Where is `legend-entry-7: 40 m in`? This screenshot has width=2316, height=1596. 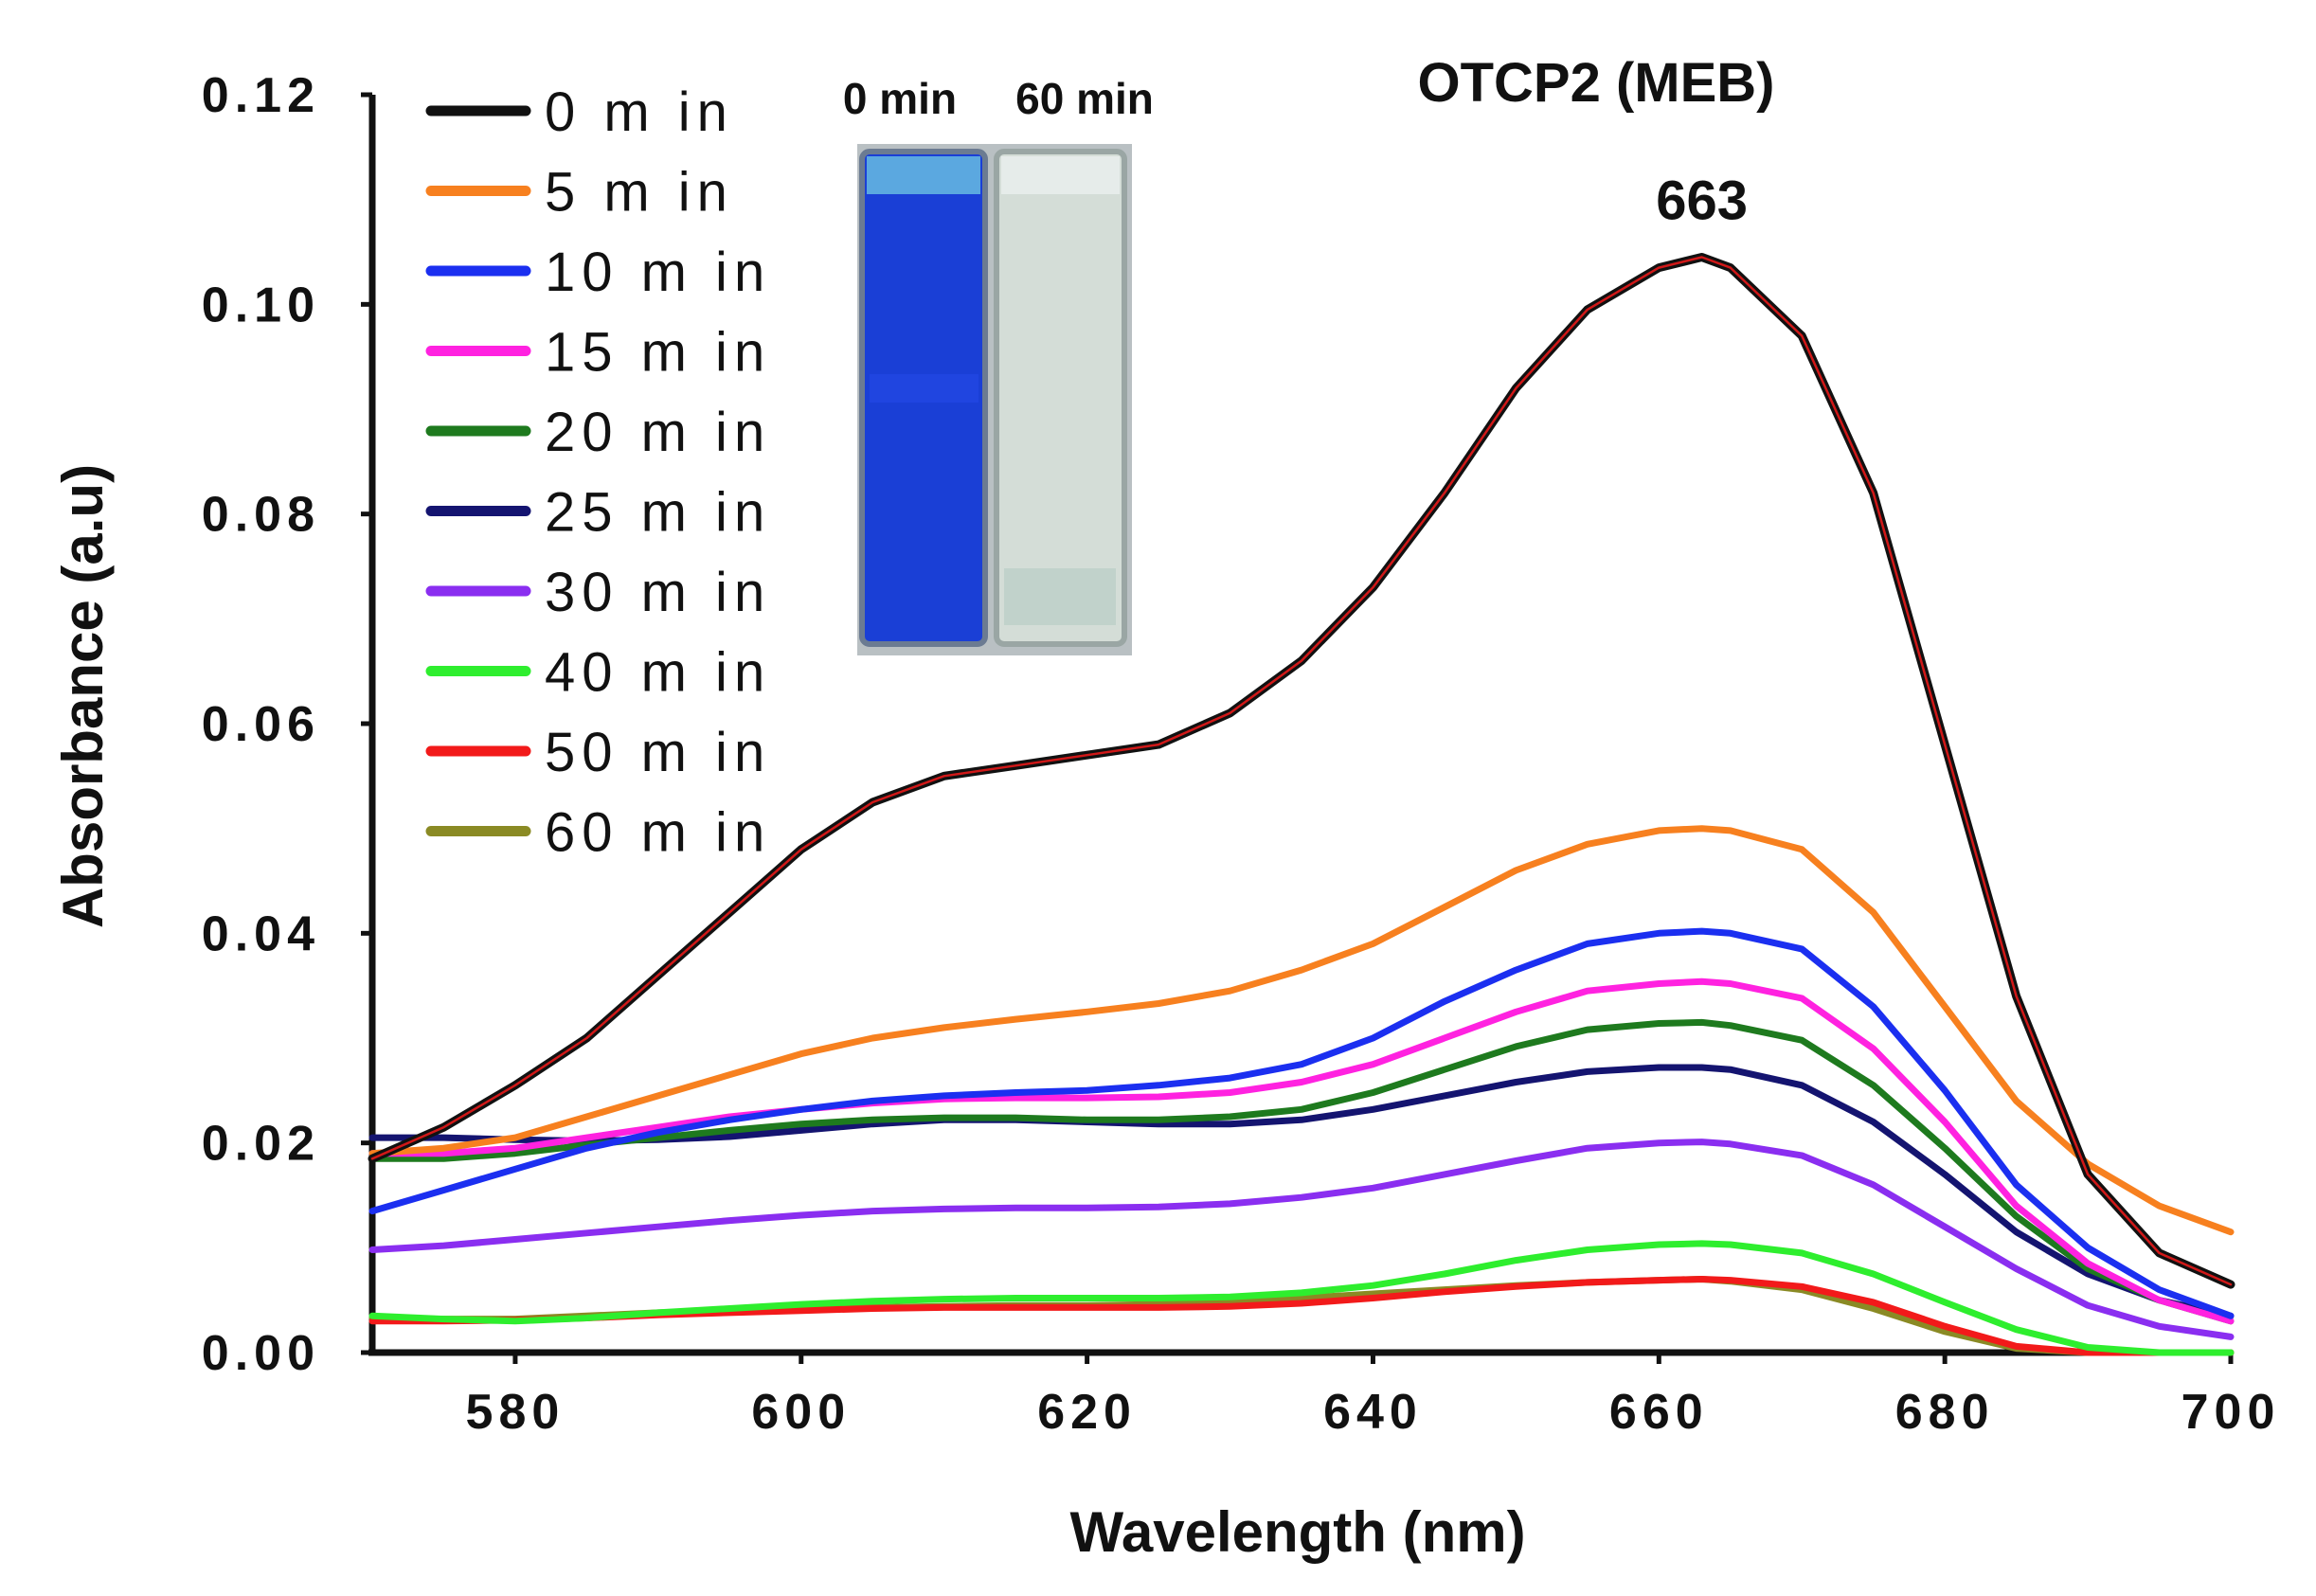
legend-entry-7: 40 m in is located at coordinates (598, 673).